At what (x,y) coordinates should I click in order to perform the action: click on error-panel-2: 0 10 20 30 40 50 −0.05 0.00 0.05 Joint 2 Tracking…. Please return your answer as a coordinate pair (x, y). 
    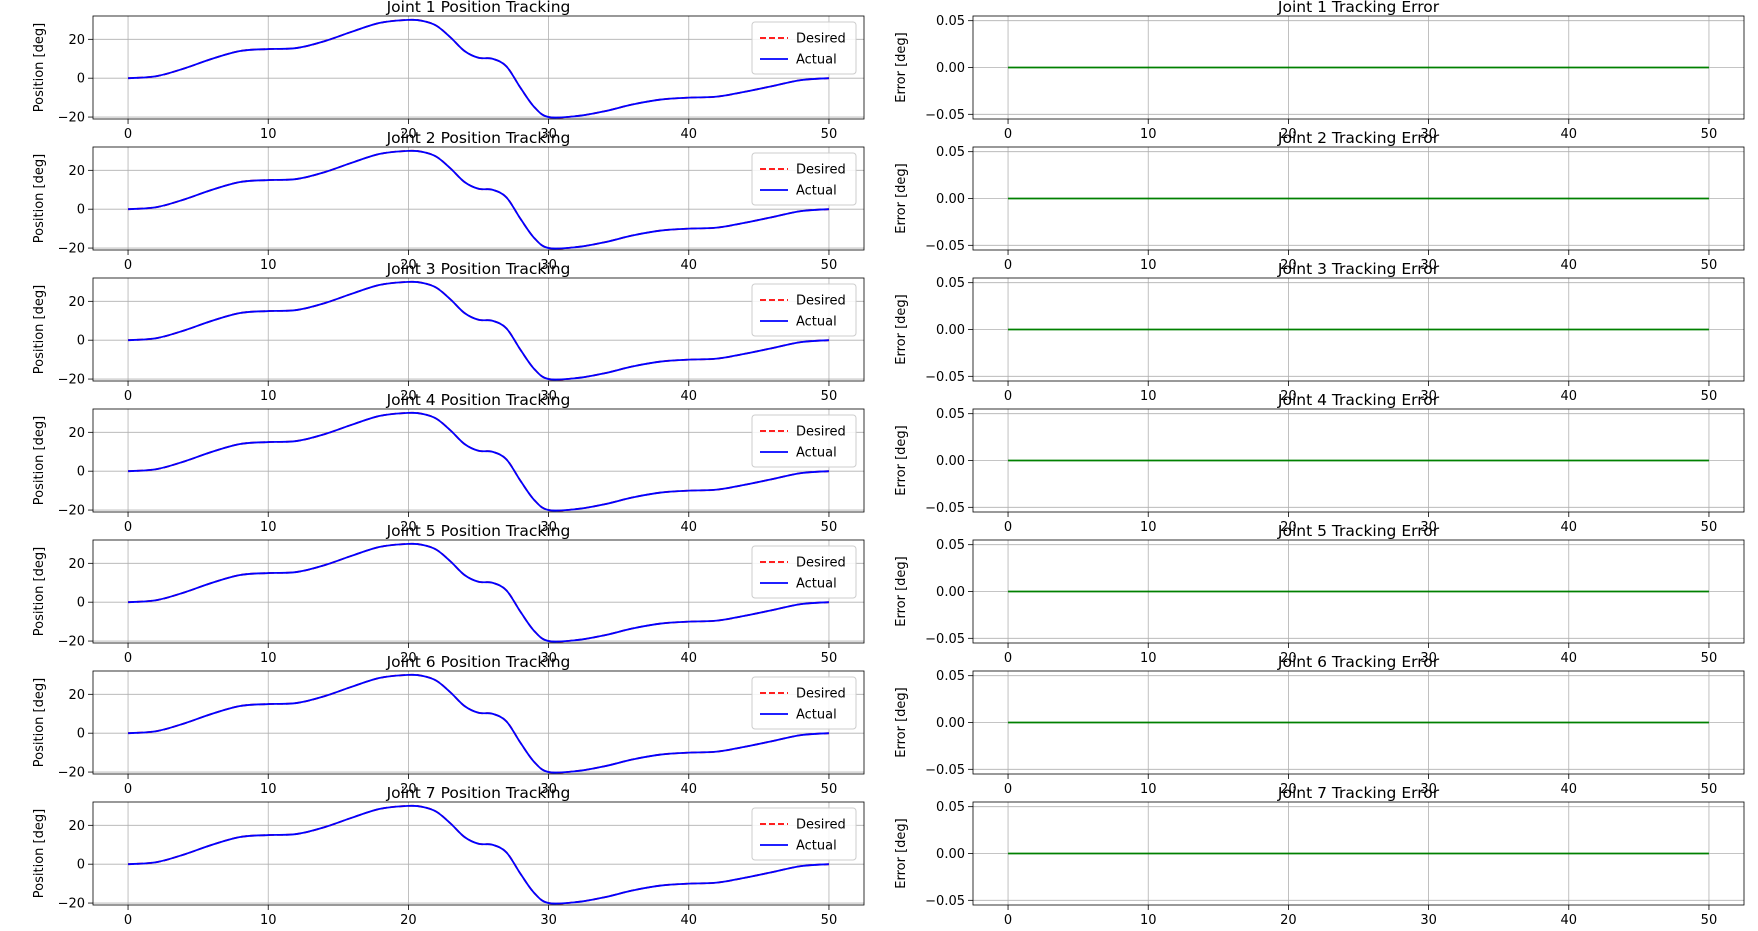
    Looking at the image, I should click on (1319, 201).